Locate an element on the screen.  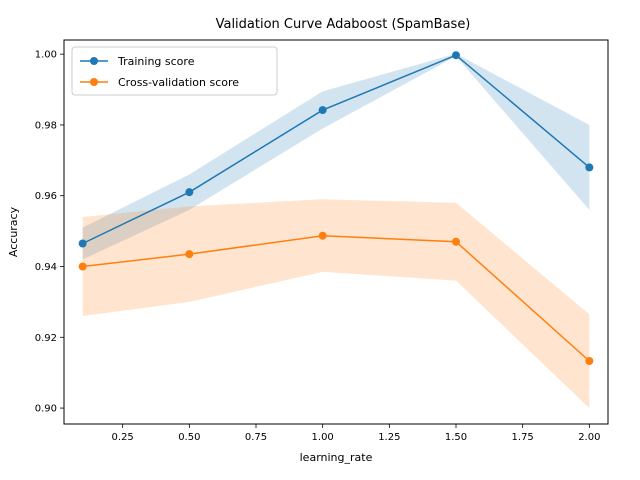
legend-label-0: Training score is located at coordinates (156, 61).